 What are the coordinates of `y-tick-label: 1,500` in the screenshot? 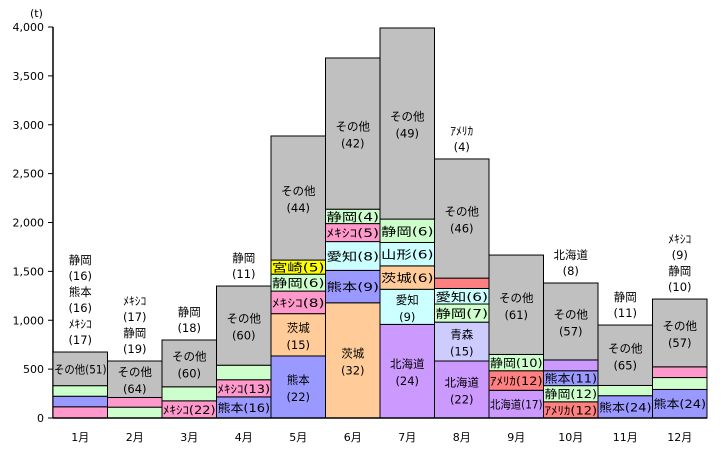 It's located at (29, 271).